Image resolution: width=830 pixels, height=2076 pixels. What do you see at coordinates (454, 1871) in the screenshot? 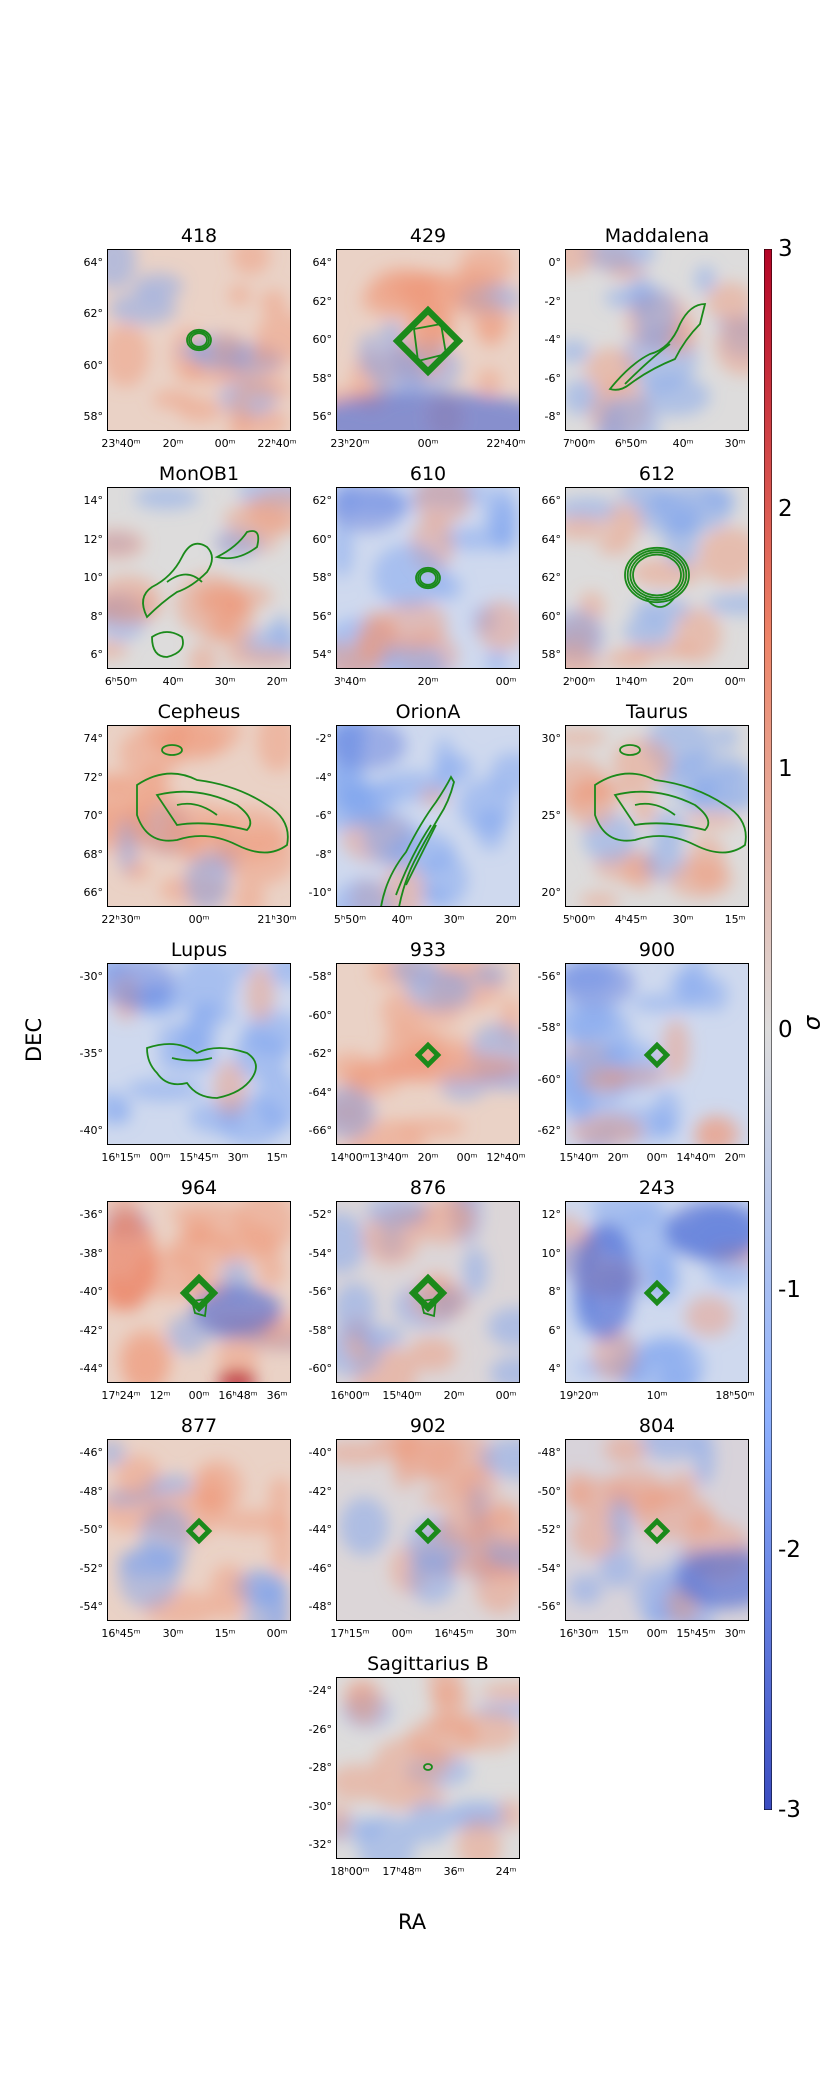
I see `x-tick-label: 36ᵐ` at bounding box center [454, 1871].